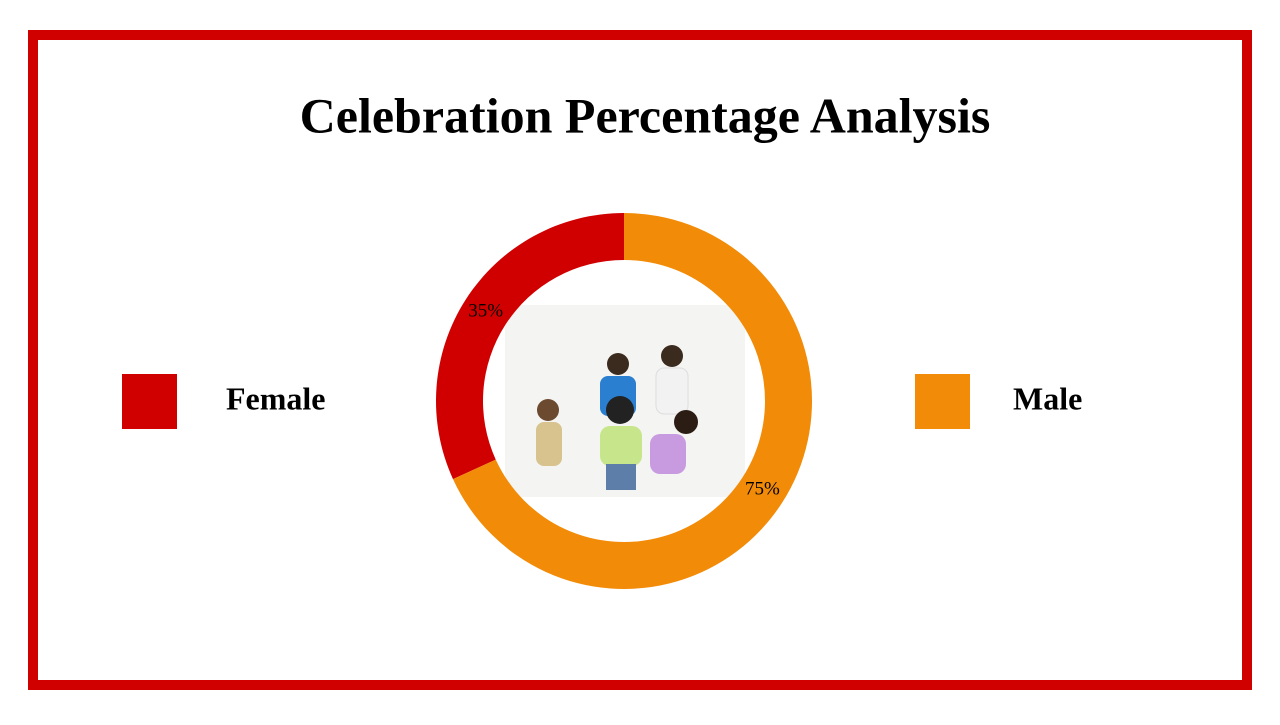 The image size is (1280, 725). Describe the element at coordinates (645, 115) in the screenshot. I see `chart-title: Celebration Percentage Analysis` at that location.